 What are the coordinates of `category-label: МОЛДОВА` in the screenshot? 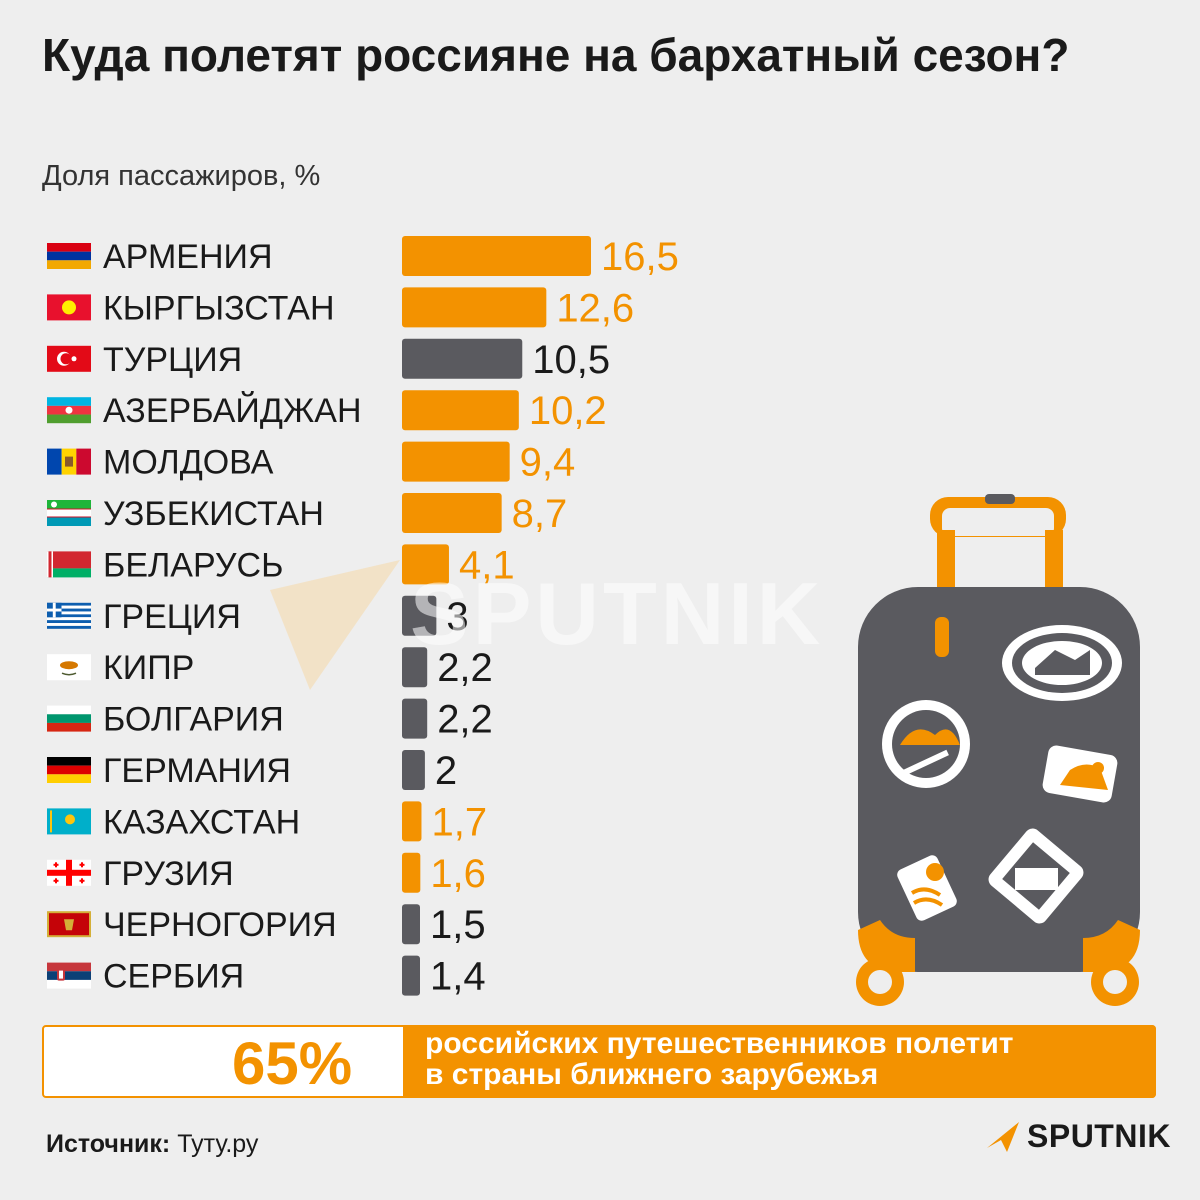 It's located at (188, 463).